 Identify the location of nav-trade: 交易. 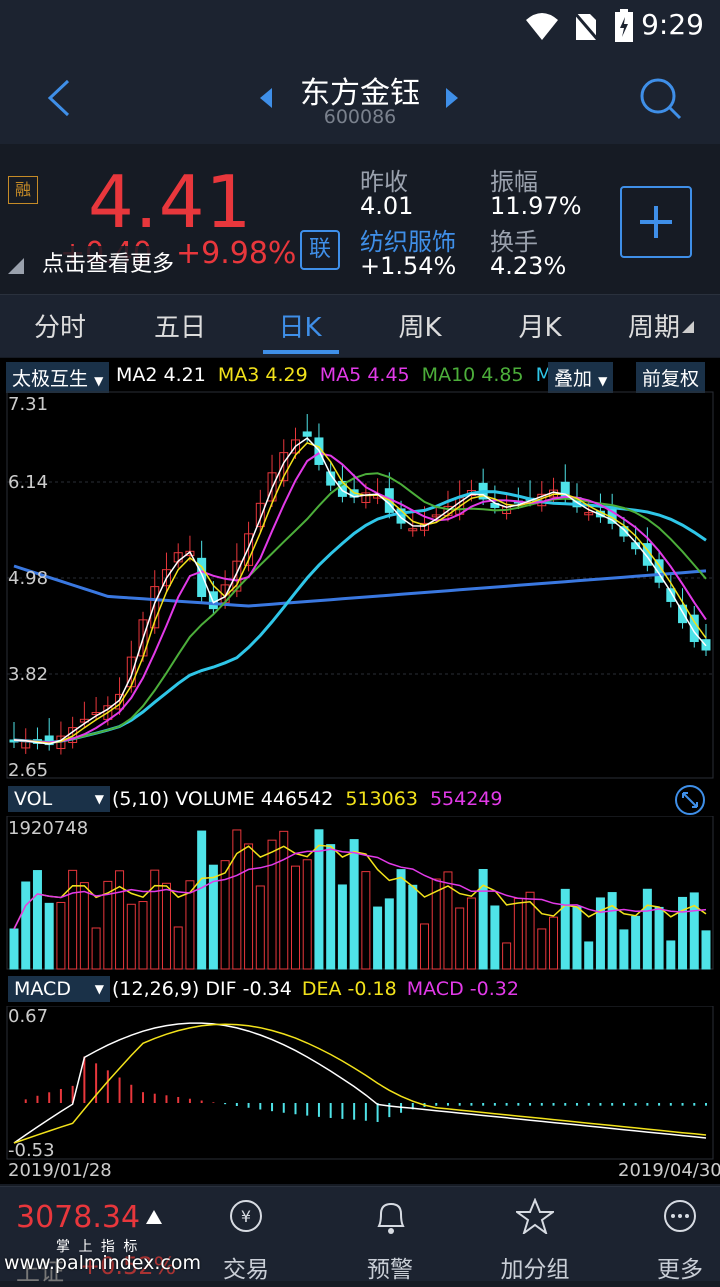
(246, 1270).